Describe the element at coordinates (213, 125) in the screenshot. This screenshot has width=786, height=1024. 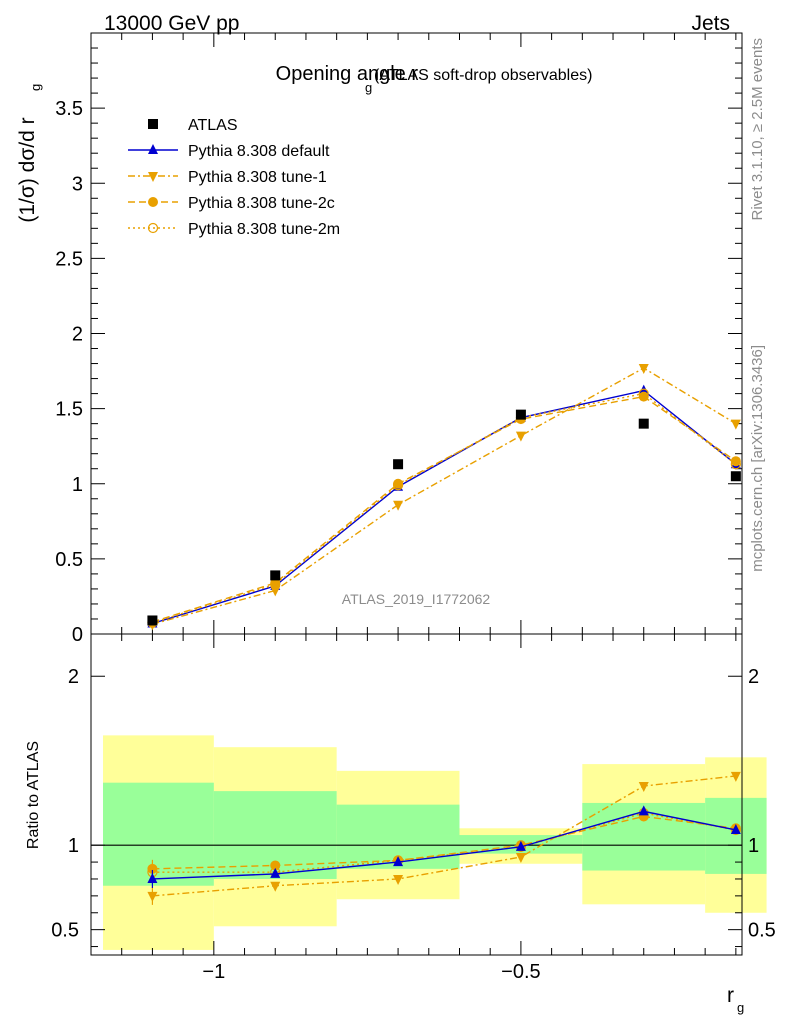
I see `legend-label: ATLAS` at that location.